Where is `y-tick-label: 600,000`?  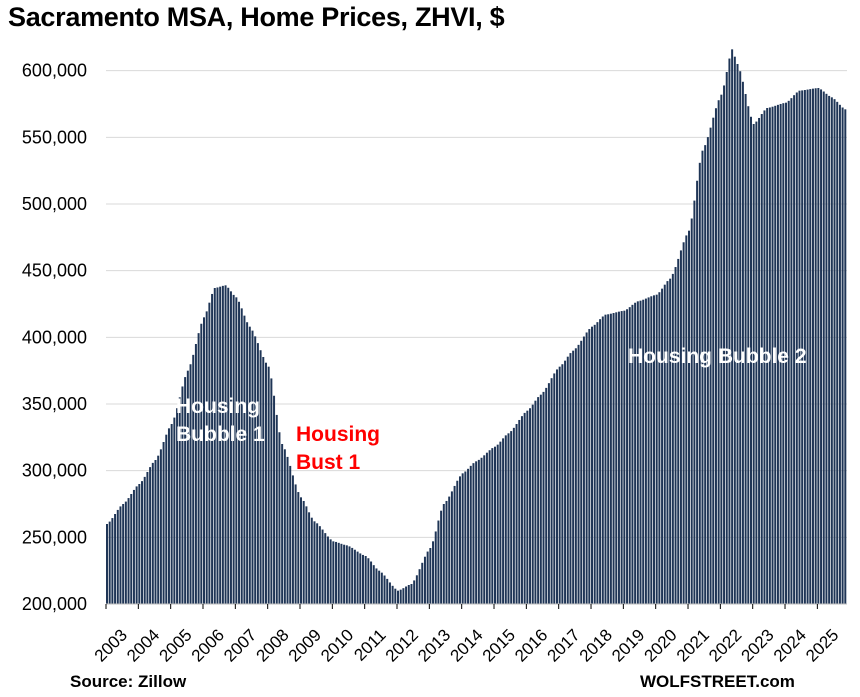 y-tick-label: 600,000 is located at coordinates (54, 71).